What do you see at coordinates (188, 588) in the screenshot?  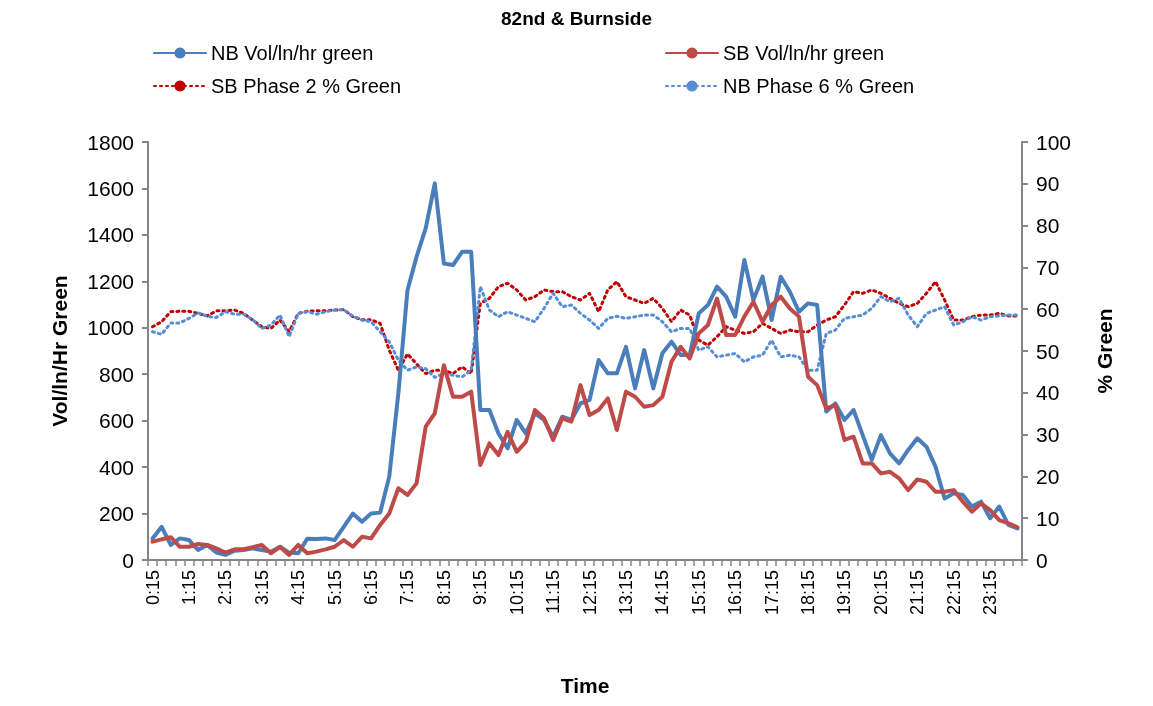 I see `x-tick-label: 1:15` at bounding box center [188, 588].